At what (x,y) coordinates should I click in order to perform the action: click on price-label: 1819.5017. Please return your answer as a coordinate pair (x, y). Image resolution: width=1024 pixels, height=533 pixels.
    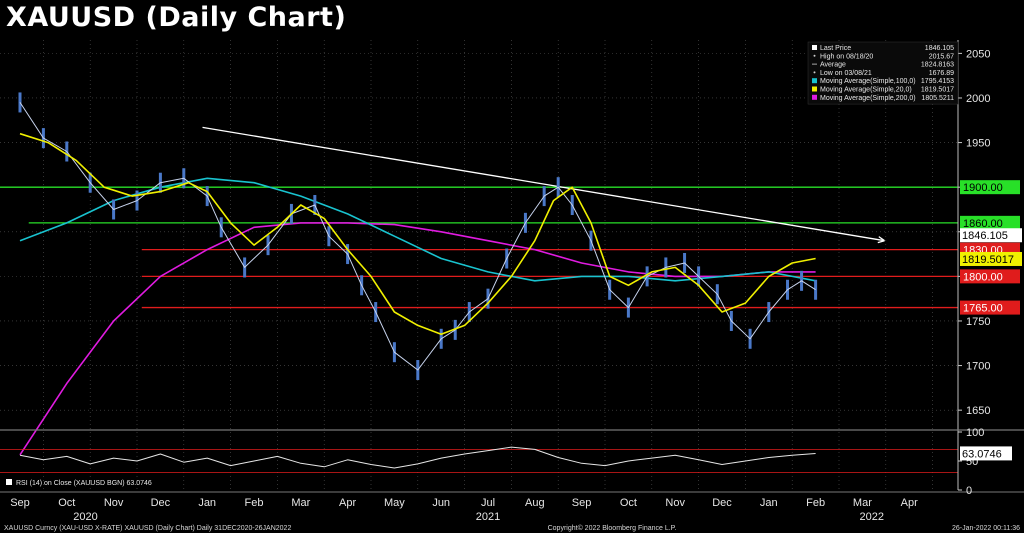
    Looking at the image, I should click on (988, 260).